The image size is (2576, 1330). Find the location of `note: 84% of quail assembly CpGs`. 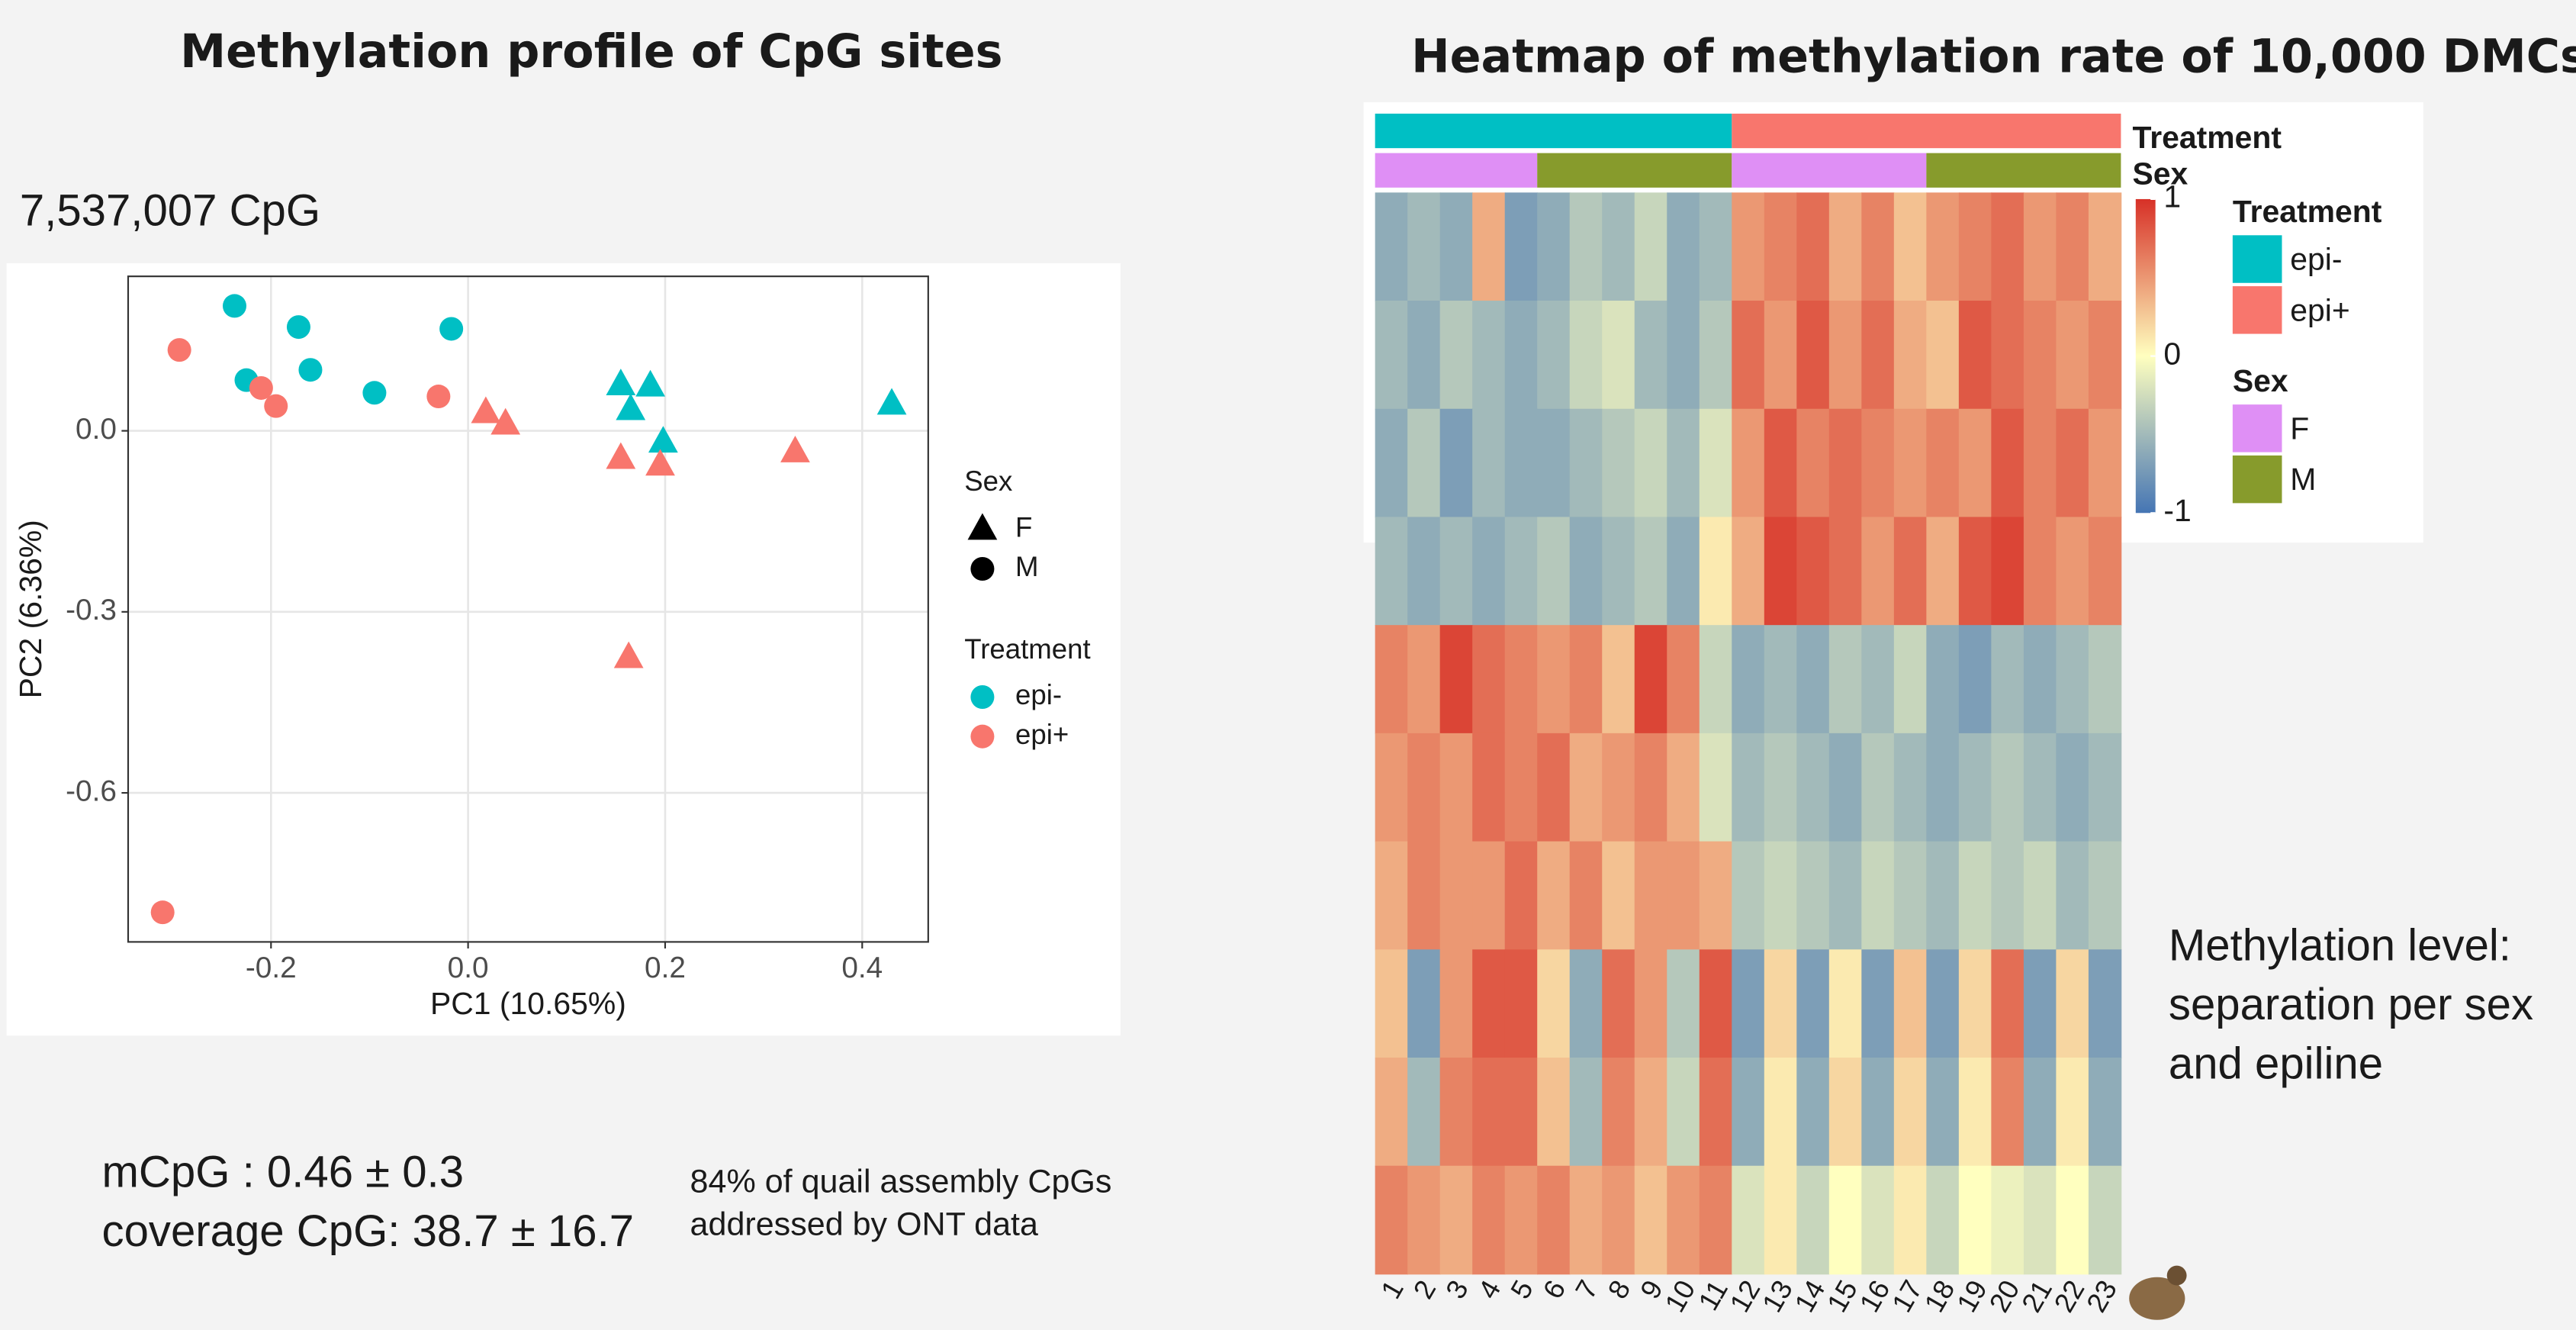

note: 84% of quail assembly CpGs is located at coordinates (901, 1182).